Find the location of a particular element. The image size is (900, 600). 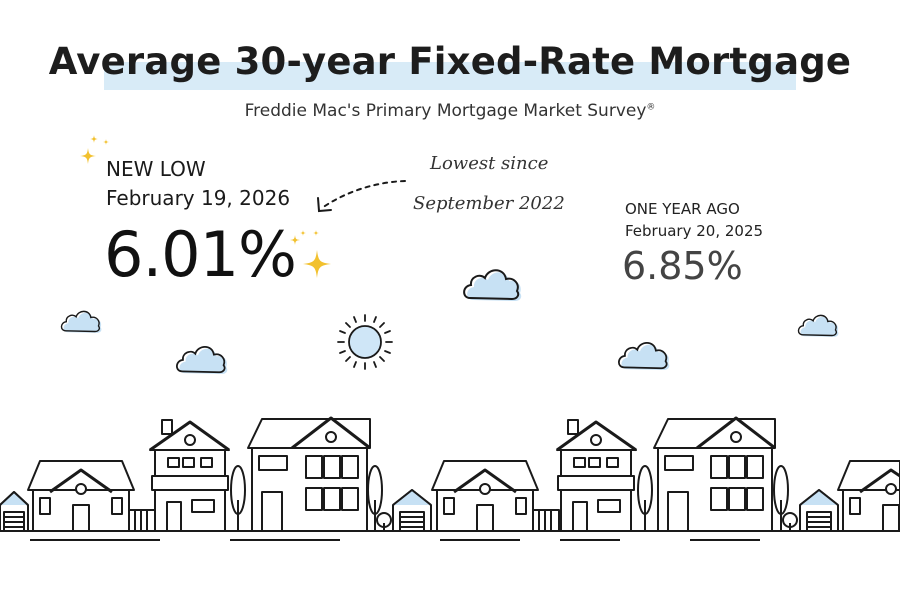

new-low-label: NEW LOW is located at coordinates (156, 169).